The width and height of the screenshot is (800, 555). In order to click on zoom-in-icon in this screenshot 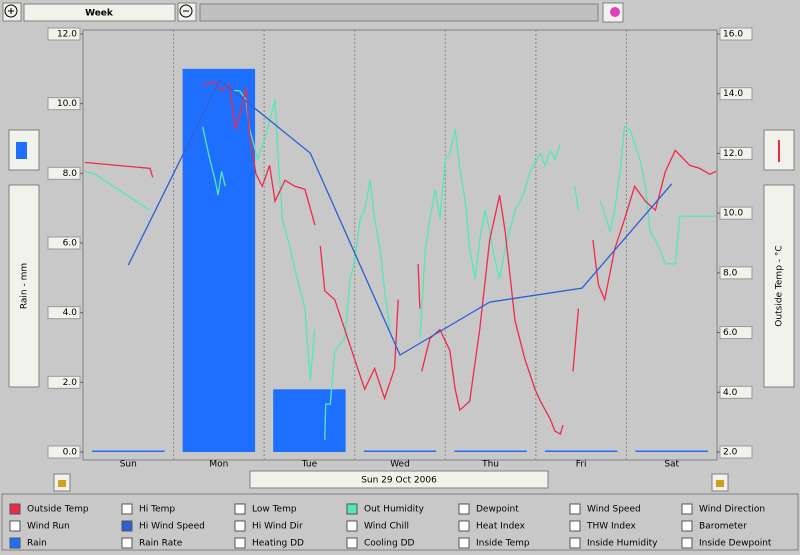, I will do `click(11, 11)`.